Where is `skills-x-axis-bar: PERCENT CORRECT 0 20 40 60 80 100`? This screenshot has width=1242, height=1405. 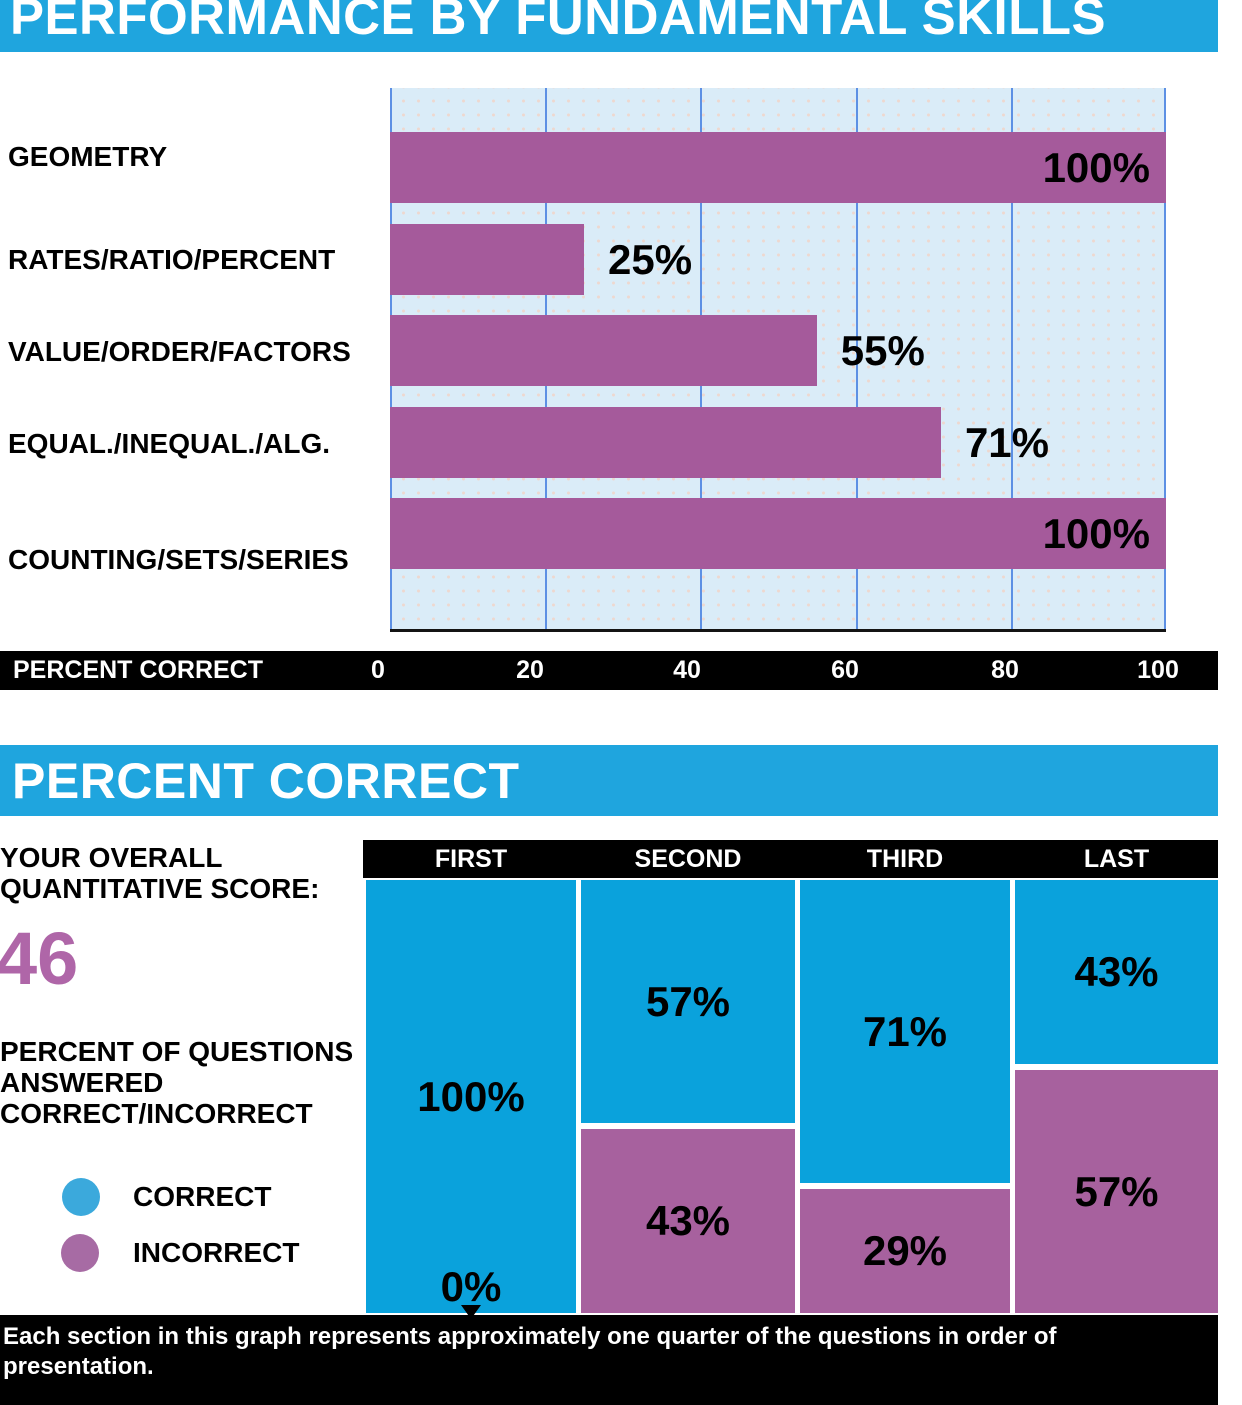
skills-x-axis-bar: PERCENT CORRECT 0 20 40 60 80 100 is located at coordinates (609, 670).